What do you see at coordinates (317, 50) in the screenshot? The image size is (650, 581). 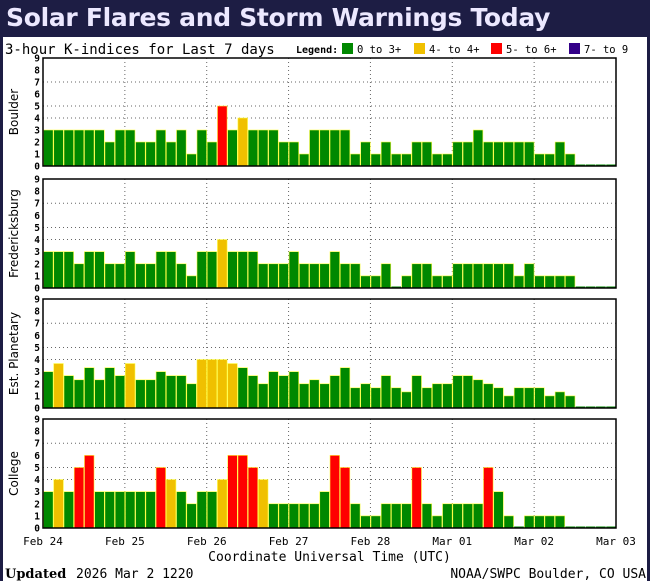 I see `legend-label: Legend:` at bounding box center [317, 50].